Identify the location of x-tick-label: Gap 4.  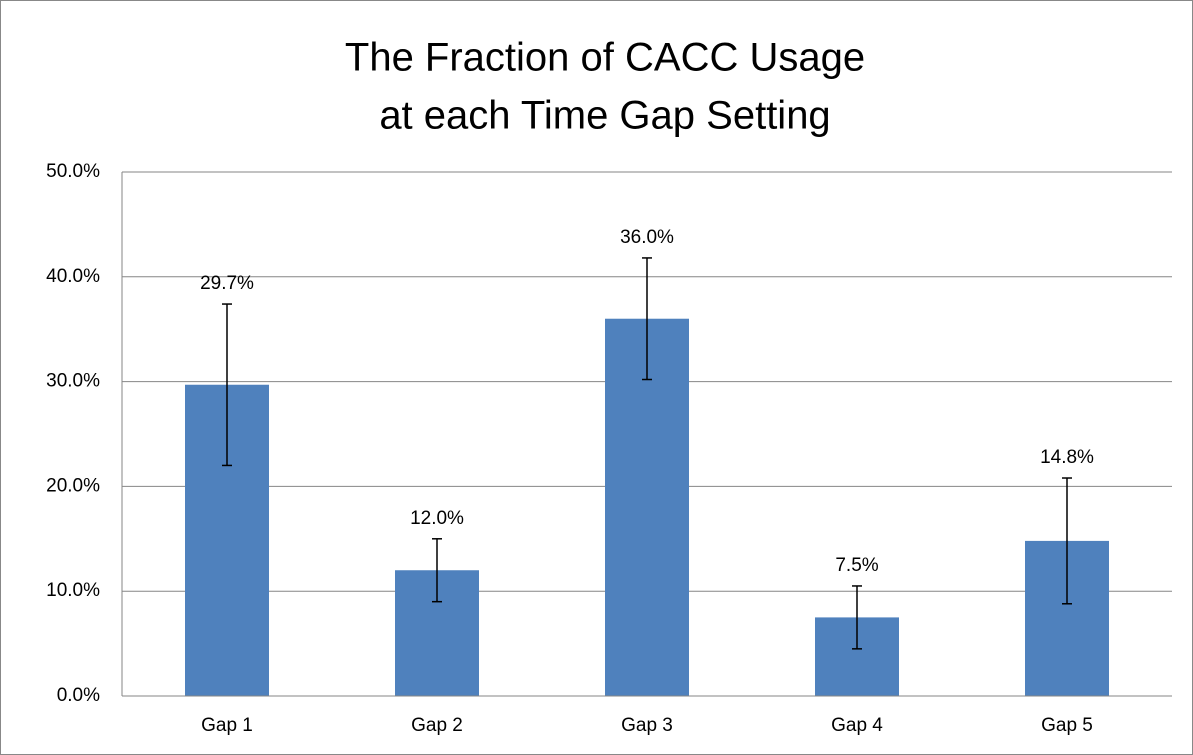
(857, 725).